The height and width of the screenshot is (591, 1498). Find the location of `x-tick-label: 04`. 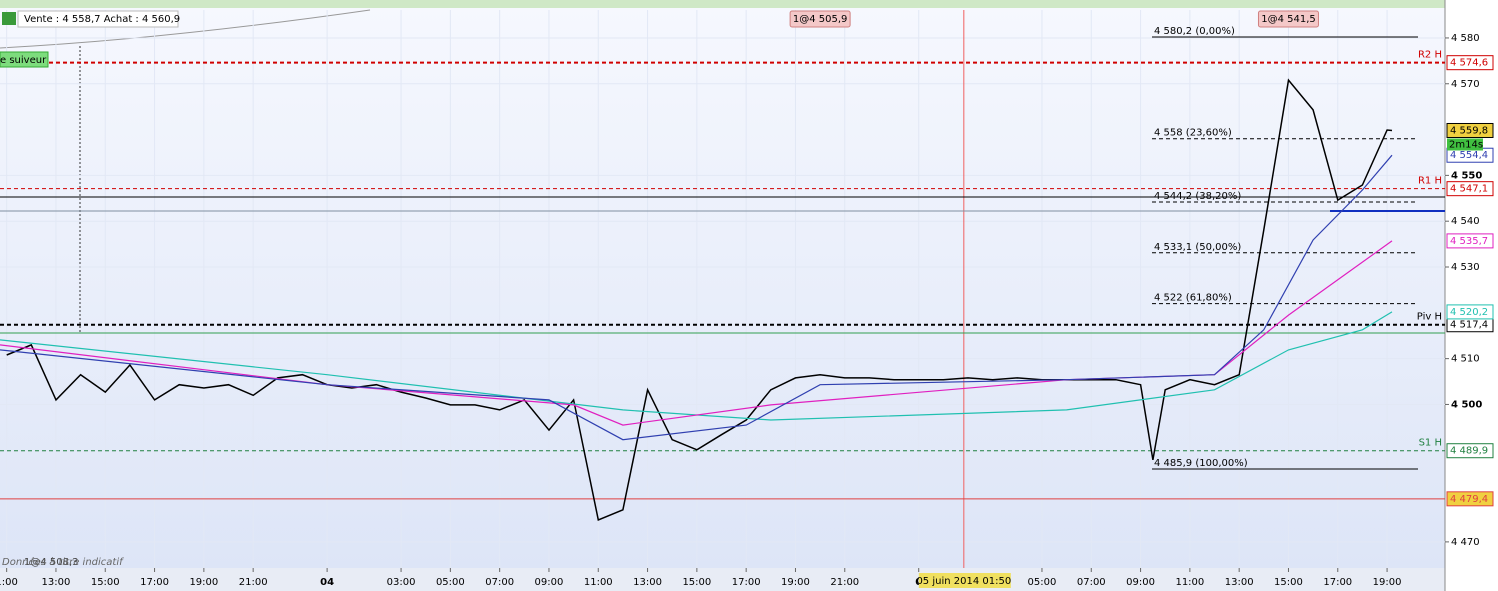

x-tick-label: 04 is located at coordinates (327, 582).